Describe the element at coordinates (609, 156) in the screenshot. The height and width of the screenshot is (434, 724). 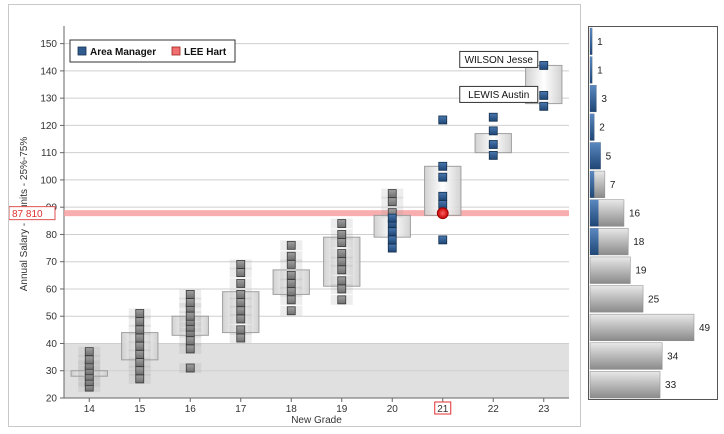
I see `histogram-count-label: 5` at that location.